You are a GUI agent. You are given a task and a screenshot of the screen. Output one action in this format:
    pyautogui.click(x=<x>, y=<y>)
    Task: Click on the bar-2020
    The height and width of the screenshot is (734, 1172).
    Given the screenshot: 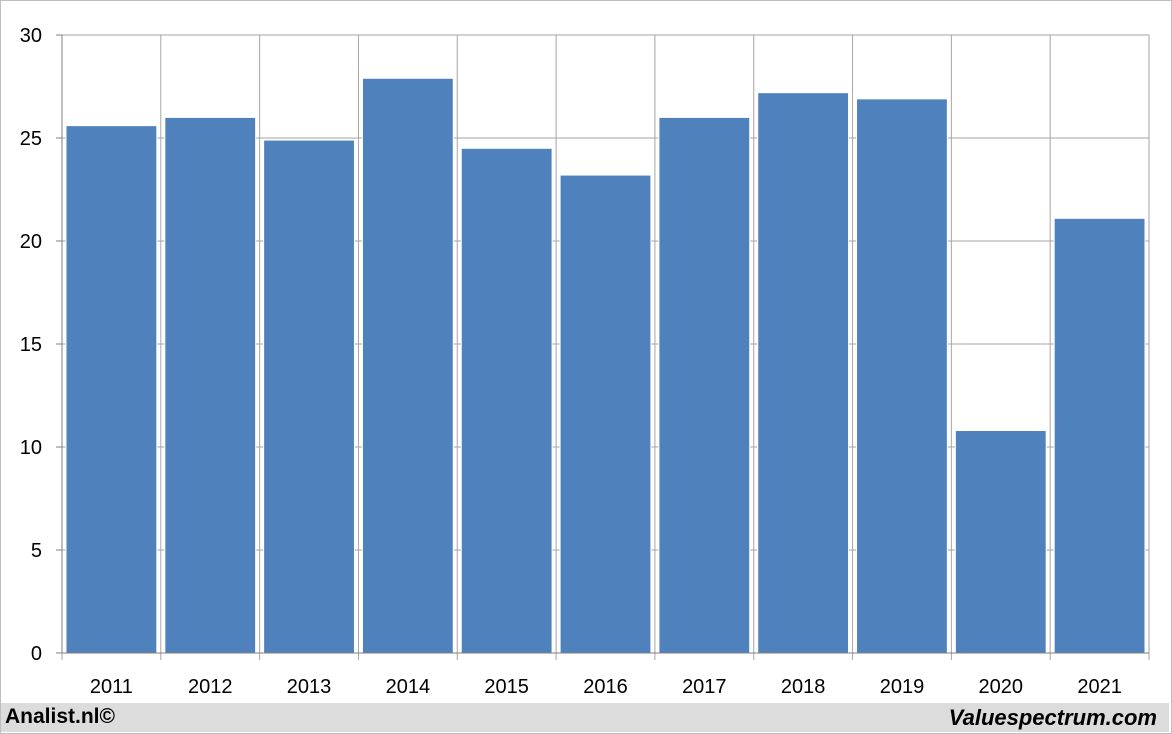 What is the action you would take?
    pyautogui.click(x=1000, y=542)
    